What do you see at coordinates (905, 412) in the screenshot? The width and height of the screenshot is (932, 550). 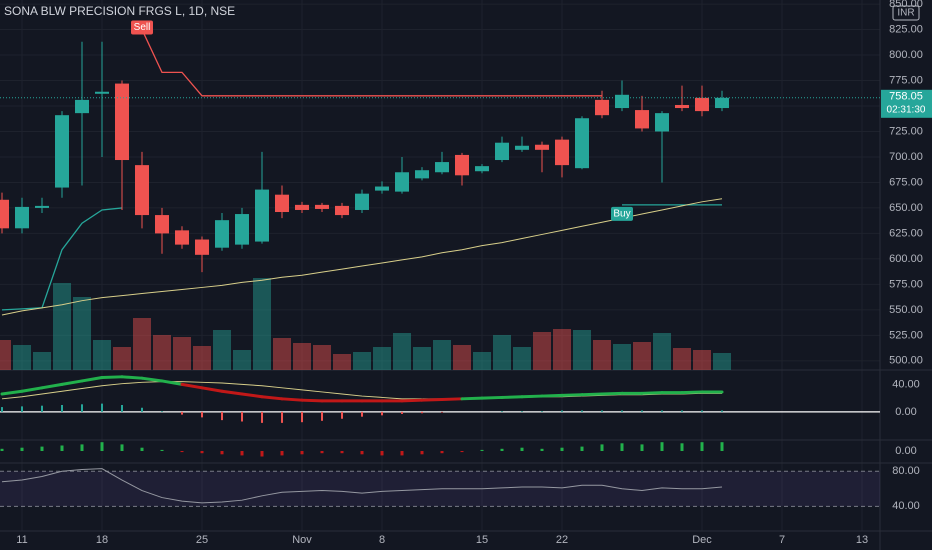 I see `y-tick-label: 0.00` at bounding box center [905, 412].